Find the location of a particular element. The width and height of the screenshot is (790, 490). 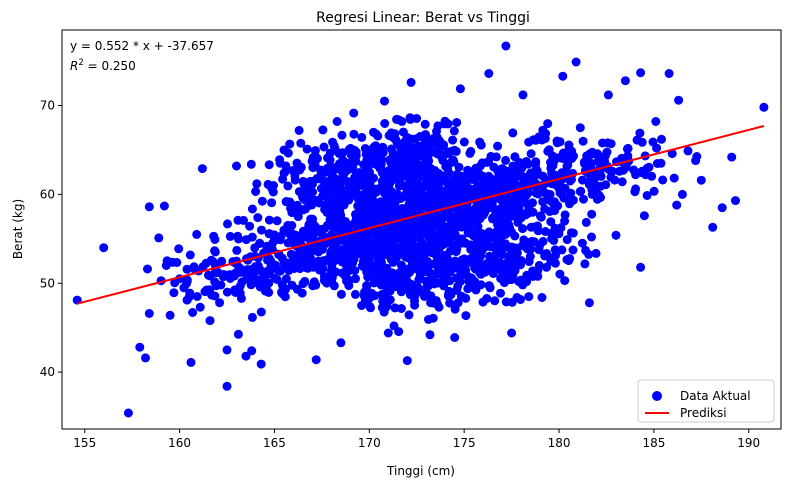

x-tick-label: 185 is located at coordinates (653, 443).